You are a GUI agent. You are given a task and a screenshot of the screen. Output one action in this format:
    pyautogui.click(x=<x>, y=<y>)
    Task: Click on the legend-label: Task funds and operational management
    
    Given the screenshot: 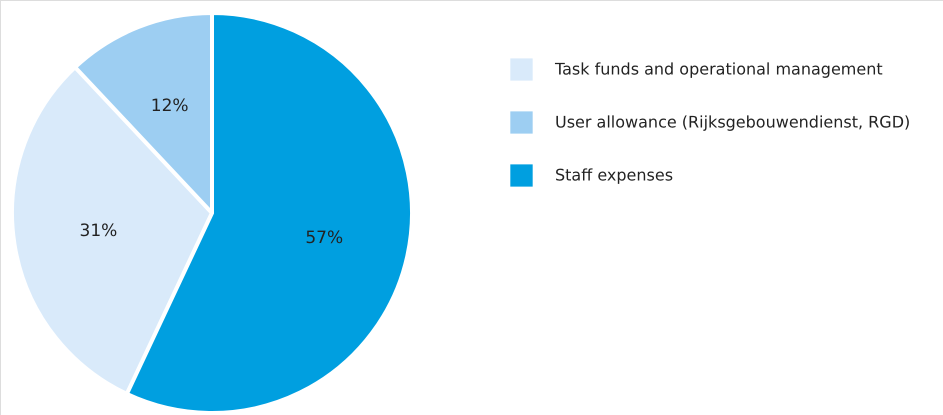 What is the action you would take?
    pyautogui.click(x=718, y=69)
    